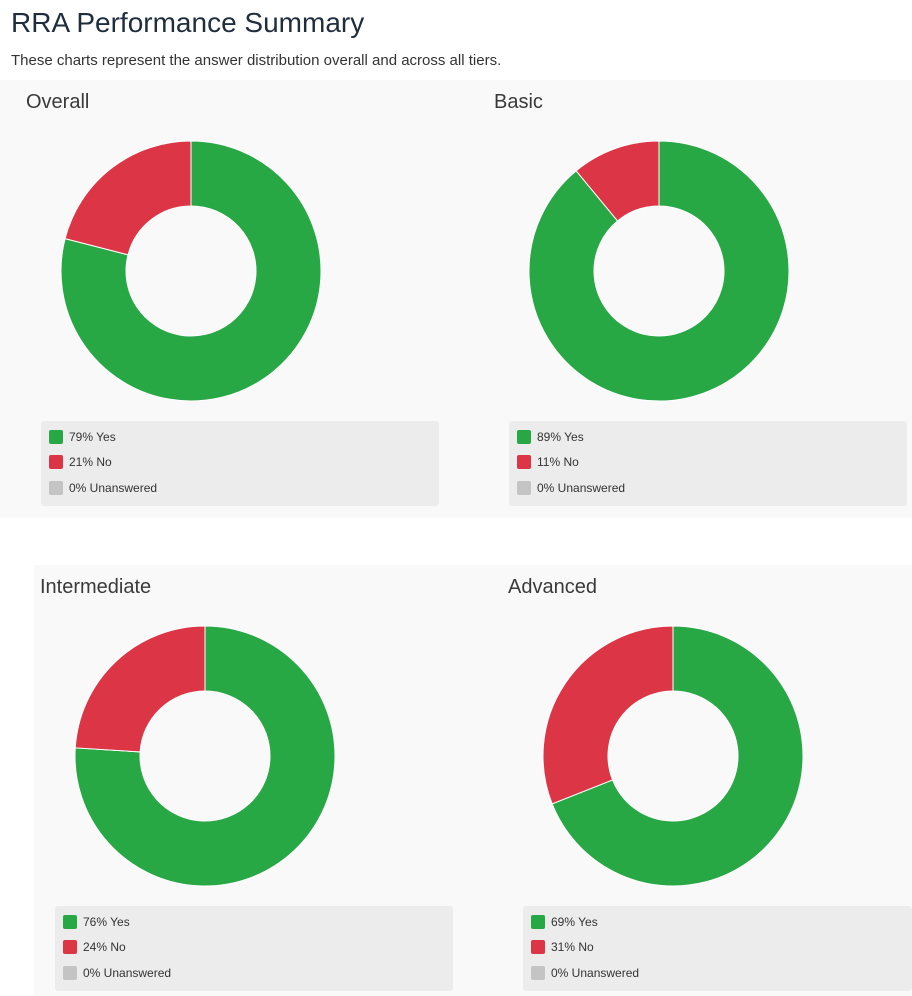 Image resolution: width=912 pixels, height=996 pixels. What do you see at coordinates (240, 463) in the screenshot?
I see `legend-overall: 79% Yes 21% No 0% Unanswered` at bounding box center [240, 463].